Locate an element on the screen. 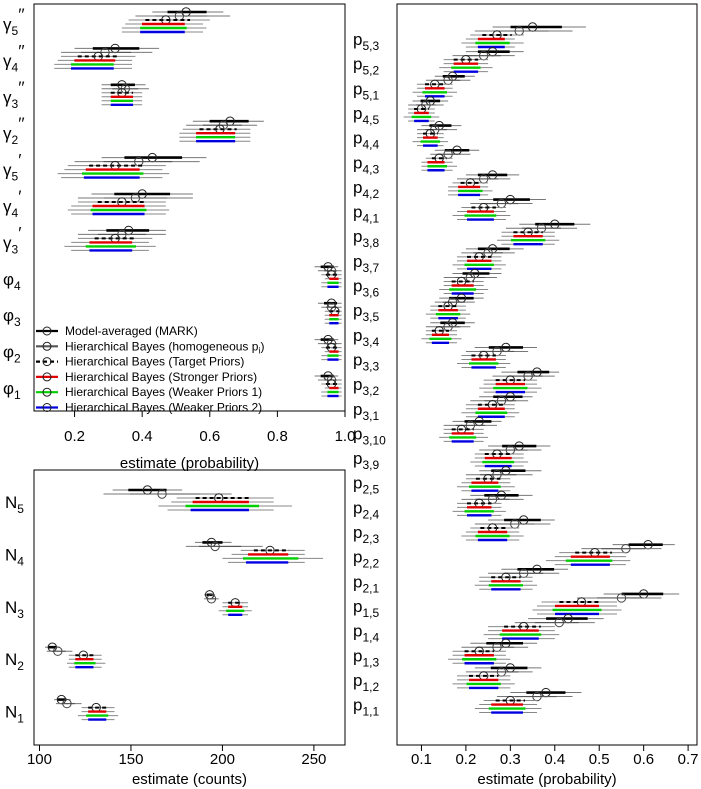 This screenshot has width=701, height=789. y-tick-label: p3,10 is located at coordinates (369, 435).